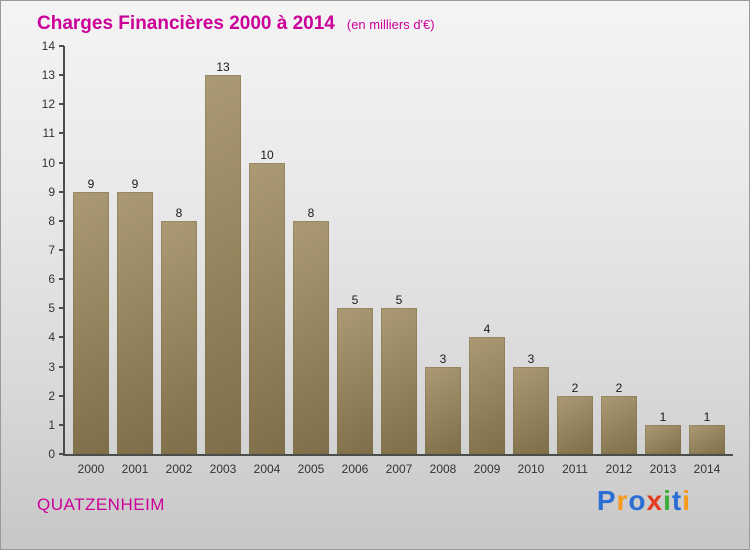  What do you see at coordinates (51, 366) in the screenshot?
I see `y-tick-label: 3` at bounding box center [51, 366].